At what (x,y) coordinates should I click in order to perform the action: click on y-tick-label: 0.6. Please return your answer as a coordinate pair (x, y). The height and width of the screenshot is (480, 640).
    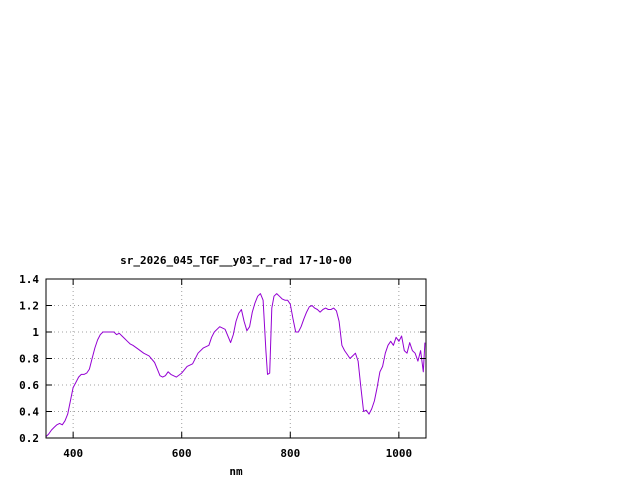
    Looking at the image, I should click on (29, 385).